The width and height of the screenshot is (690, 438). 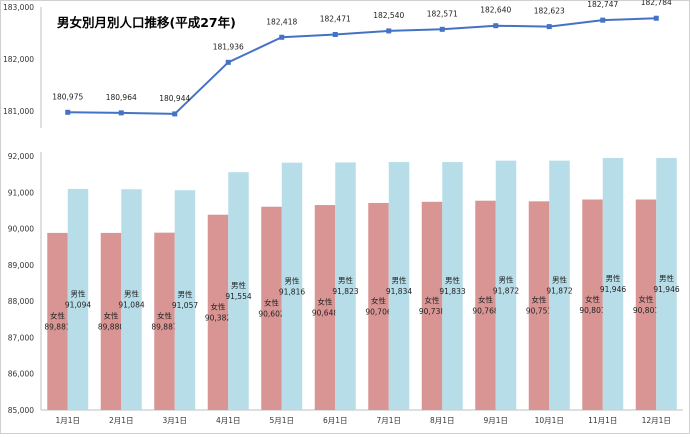 What do you see at coordinates (21, 265) in the screenshot?
I see `bar-y-tick-label: 89,000` at bounding box center [21, 265].